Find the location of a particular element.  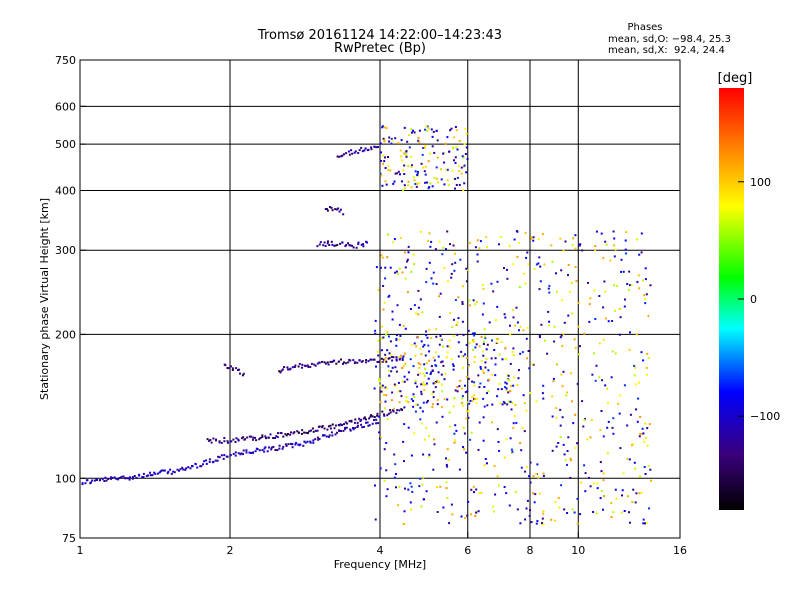

y-tick-label: 500 is located at coordinates (65, 144).